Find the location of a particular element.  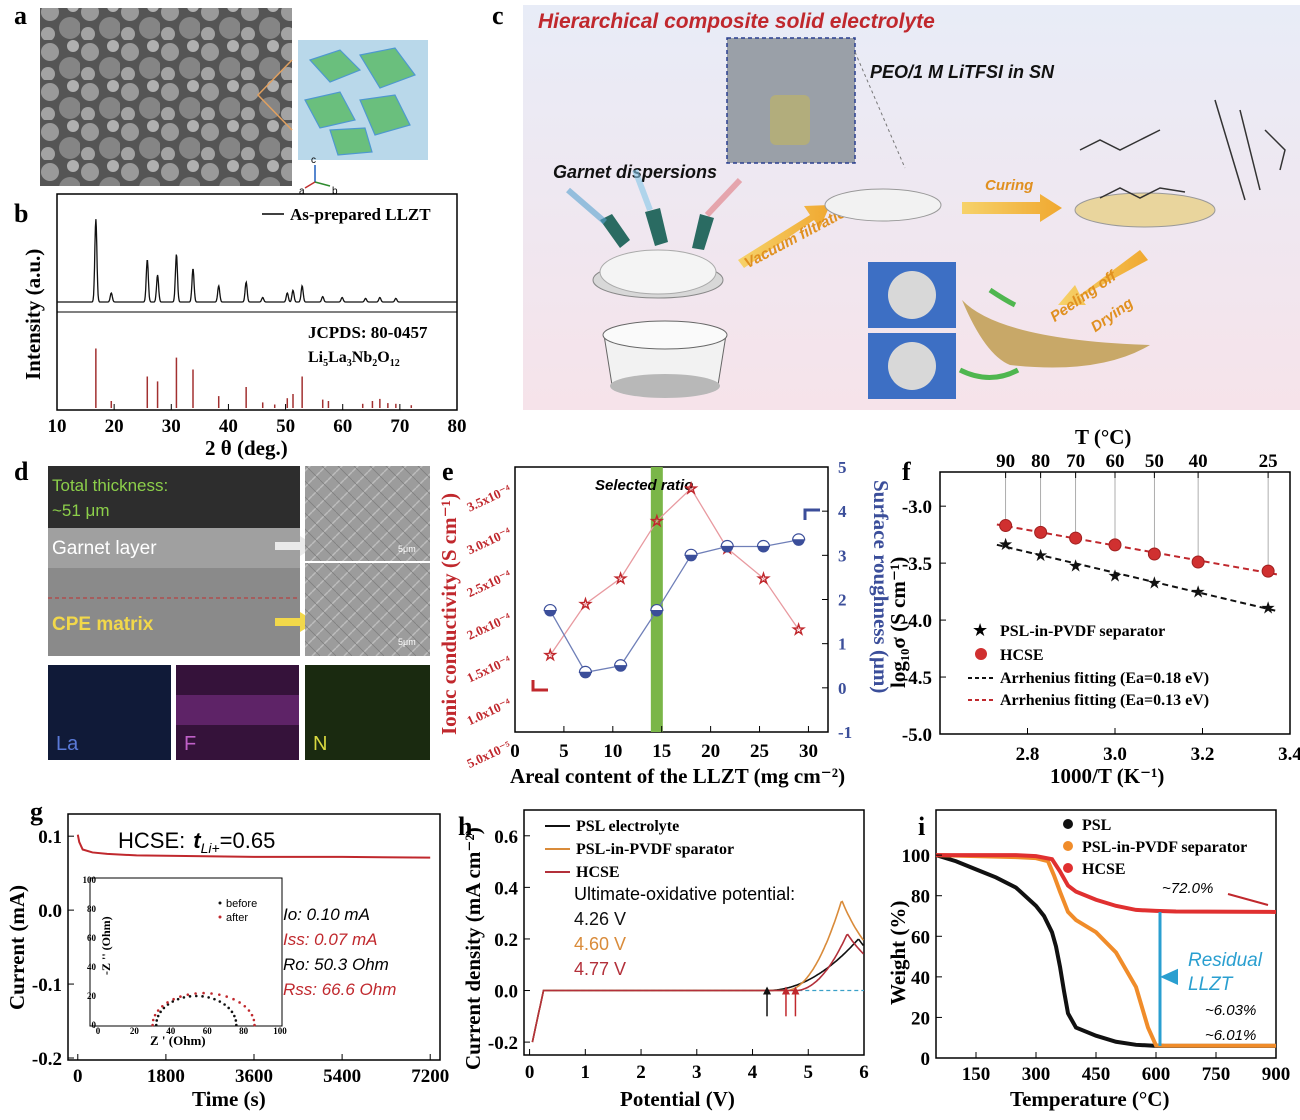

scale-bar-1: 5μm is located at coordinates (407, 549).